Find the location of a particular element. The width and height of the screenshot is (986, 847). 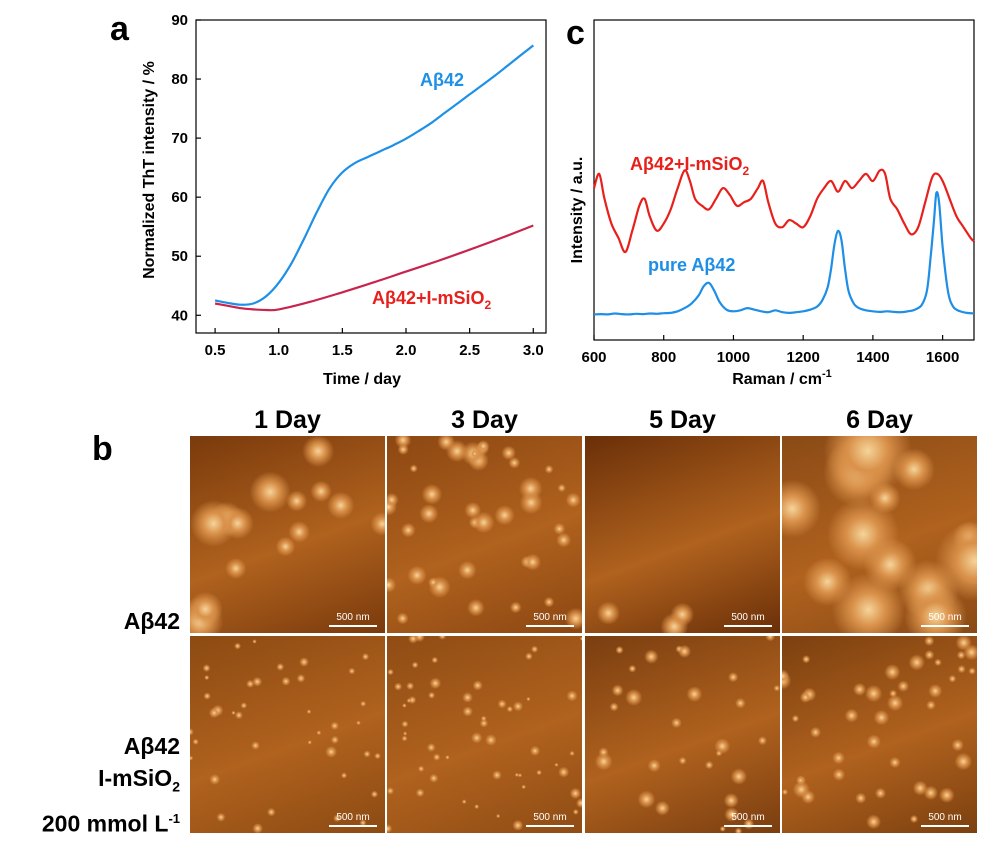

afm-image-abeta42-3-day: 500 nm is located at coordinates (484, 534).